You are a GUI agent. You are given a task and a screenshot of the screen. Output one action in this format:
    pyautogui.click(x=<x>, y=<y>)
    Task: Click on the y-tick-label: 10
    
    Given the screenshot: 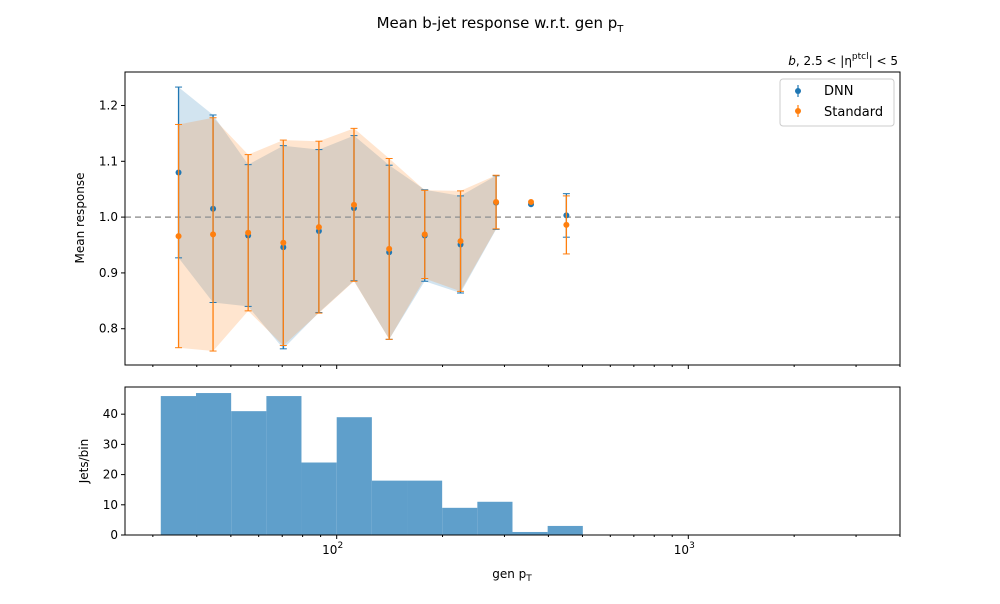 What is the action you would take?
    pyautogui.click(x=110, y=505)
    